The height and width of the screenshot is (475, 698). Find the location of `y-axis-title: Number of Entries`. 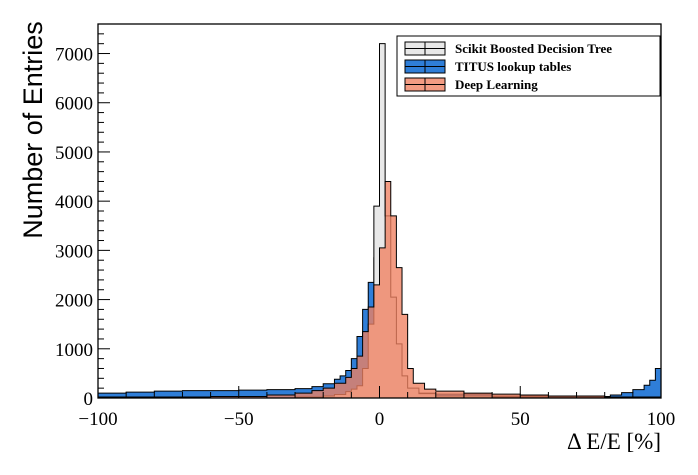

y-axis-title: Number of Entries is located at coordinates (33, 130).